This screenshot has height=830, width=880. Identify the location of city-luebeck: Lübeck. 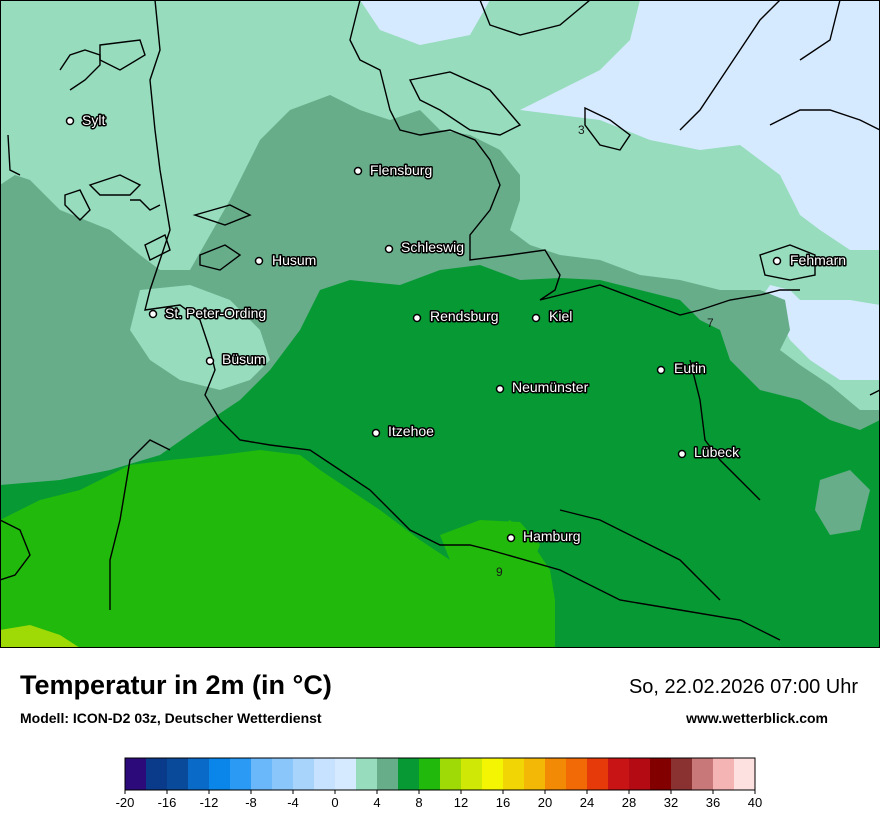
(709, 452).